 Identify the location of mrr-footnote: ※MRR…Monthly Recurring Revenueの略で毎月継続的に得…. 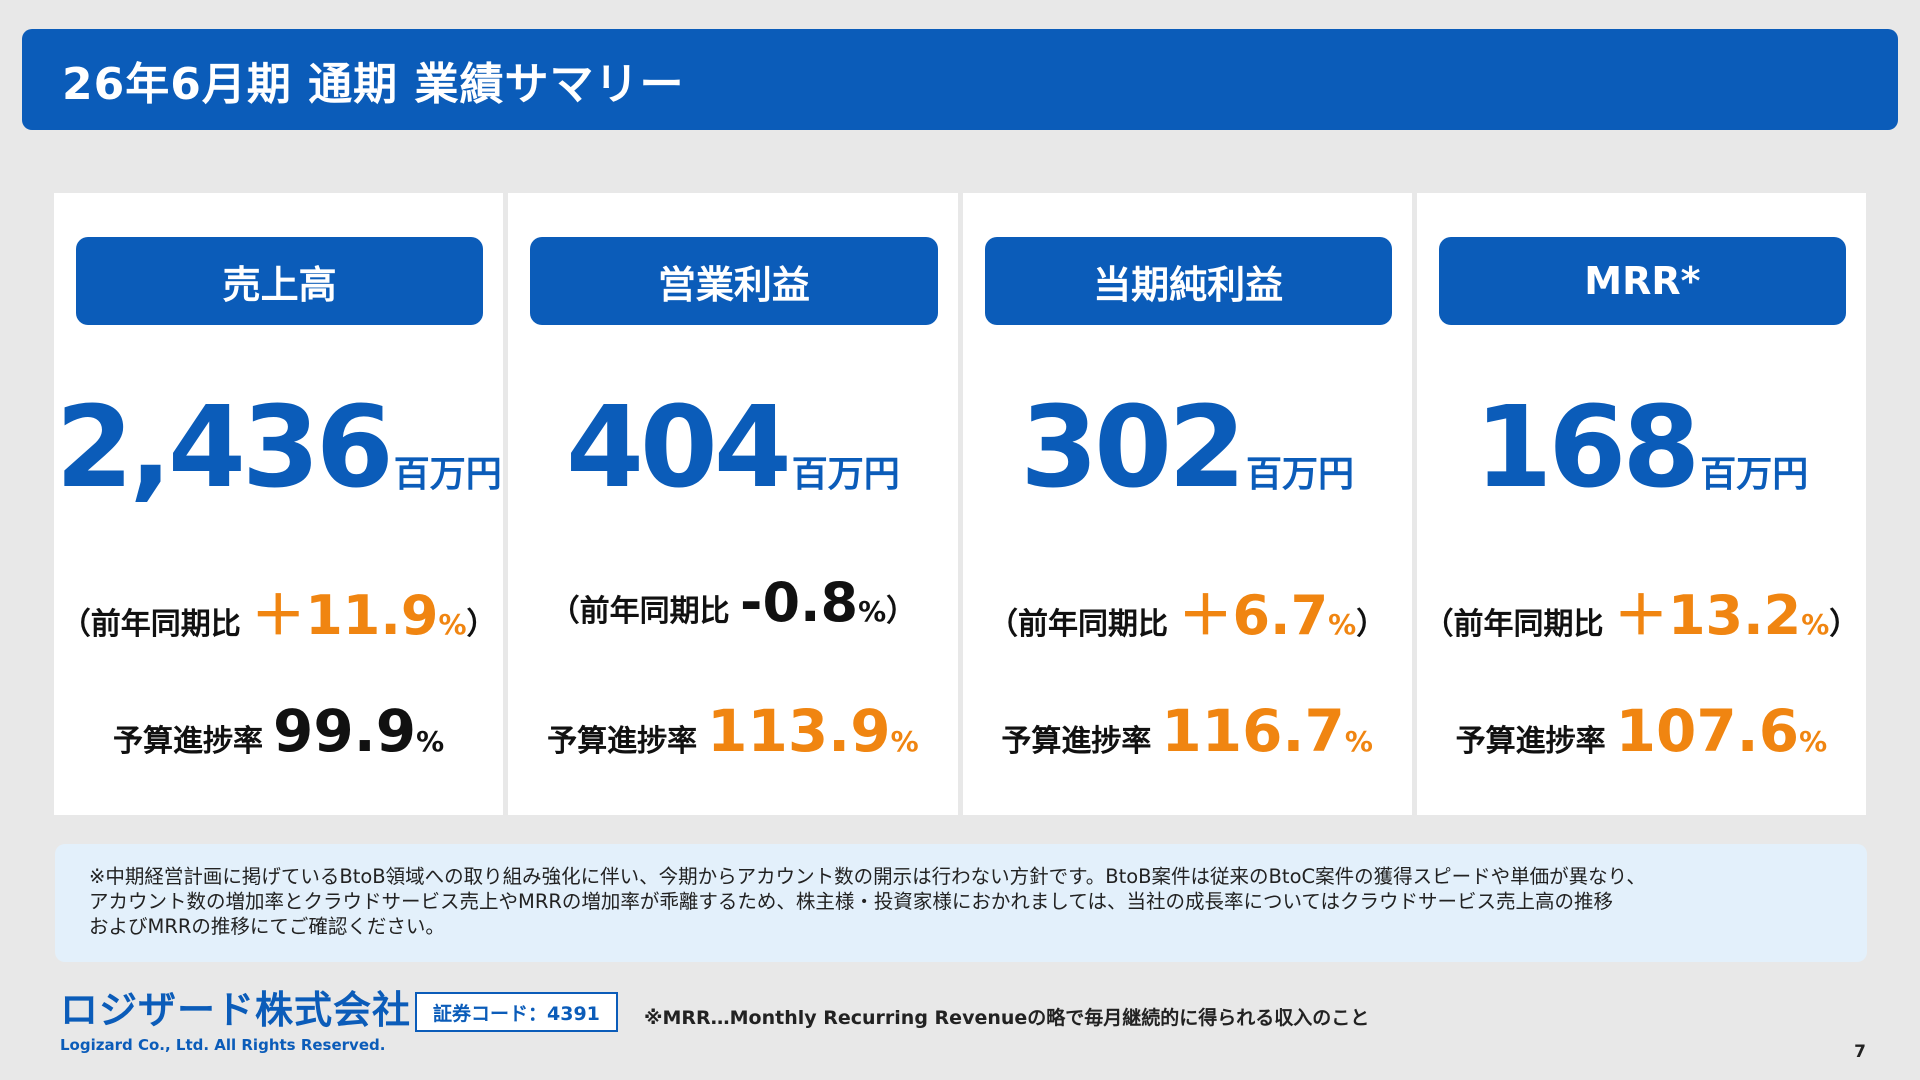
(1007, 1018).